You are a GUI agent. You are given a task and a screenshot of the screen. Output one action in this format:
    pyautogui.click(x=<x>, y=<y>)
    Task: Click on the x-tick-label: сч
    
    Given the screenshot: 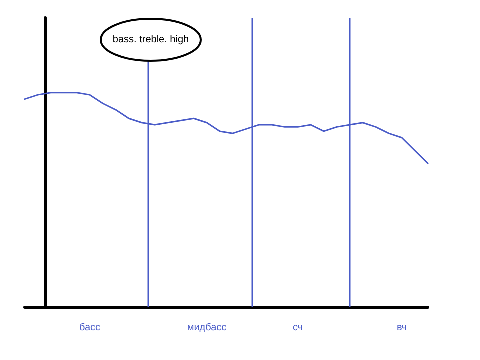 What is the action you would take?
    pyautogui.click(x=298, y=328)
    